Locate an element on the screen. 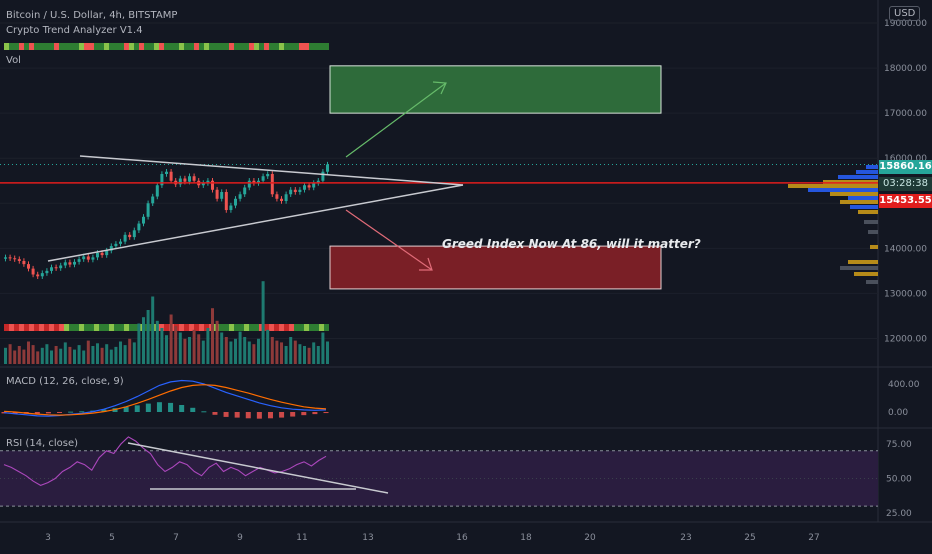 This screenshot has height=554, width=932. volume-title: Vol is located at coordinates (13, 60).